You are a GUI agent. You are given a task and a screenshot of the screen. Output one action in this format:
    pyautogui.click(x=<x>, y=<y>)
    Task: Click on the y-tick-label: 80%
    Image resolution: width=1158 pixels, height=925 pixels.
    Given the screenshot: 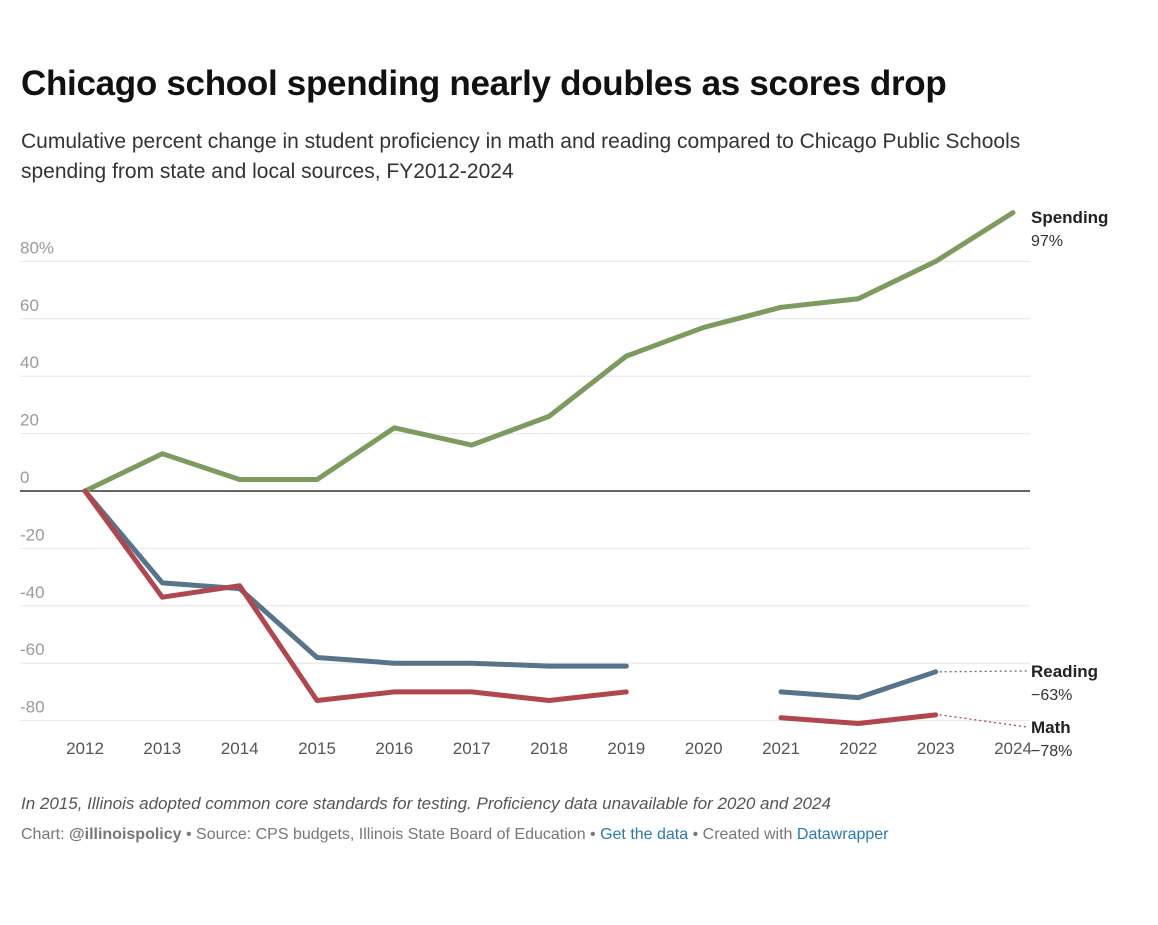 What is the action you would take?
    pyautogui.click(x=37, y=247)
    